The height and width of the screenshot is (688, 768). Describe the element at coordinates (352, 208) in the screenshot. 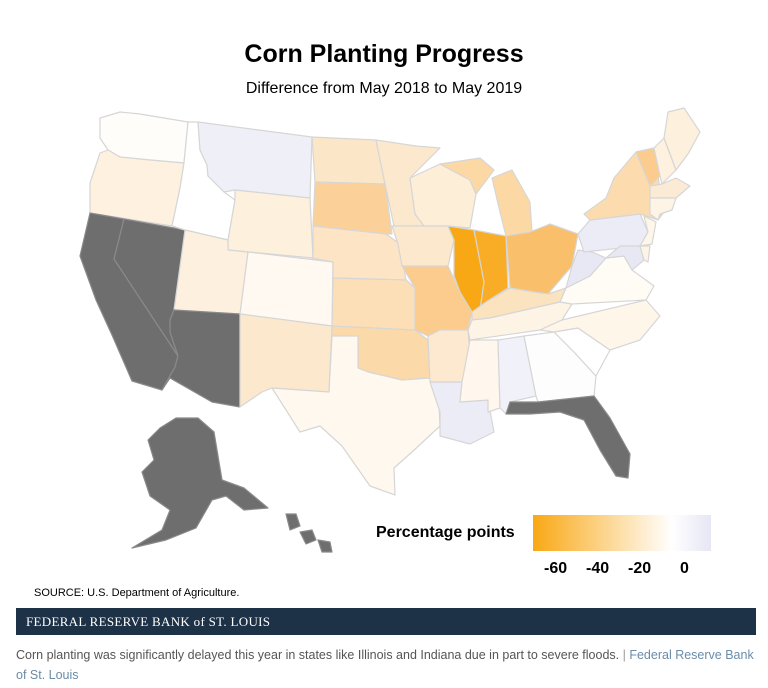

I see `state-sd` at that location.